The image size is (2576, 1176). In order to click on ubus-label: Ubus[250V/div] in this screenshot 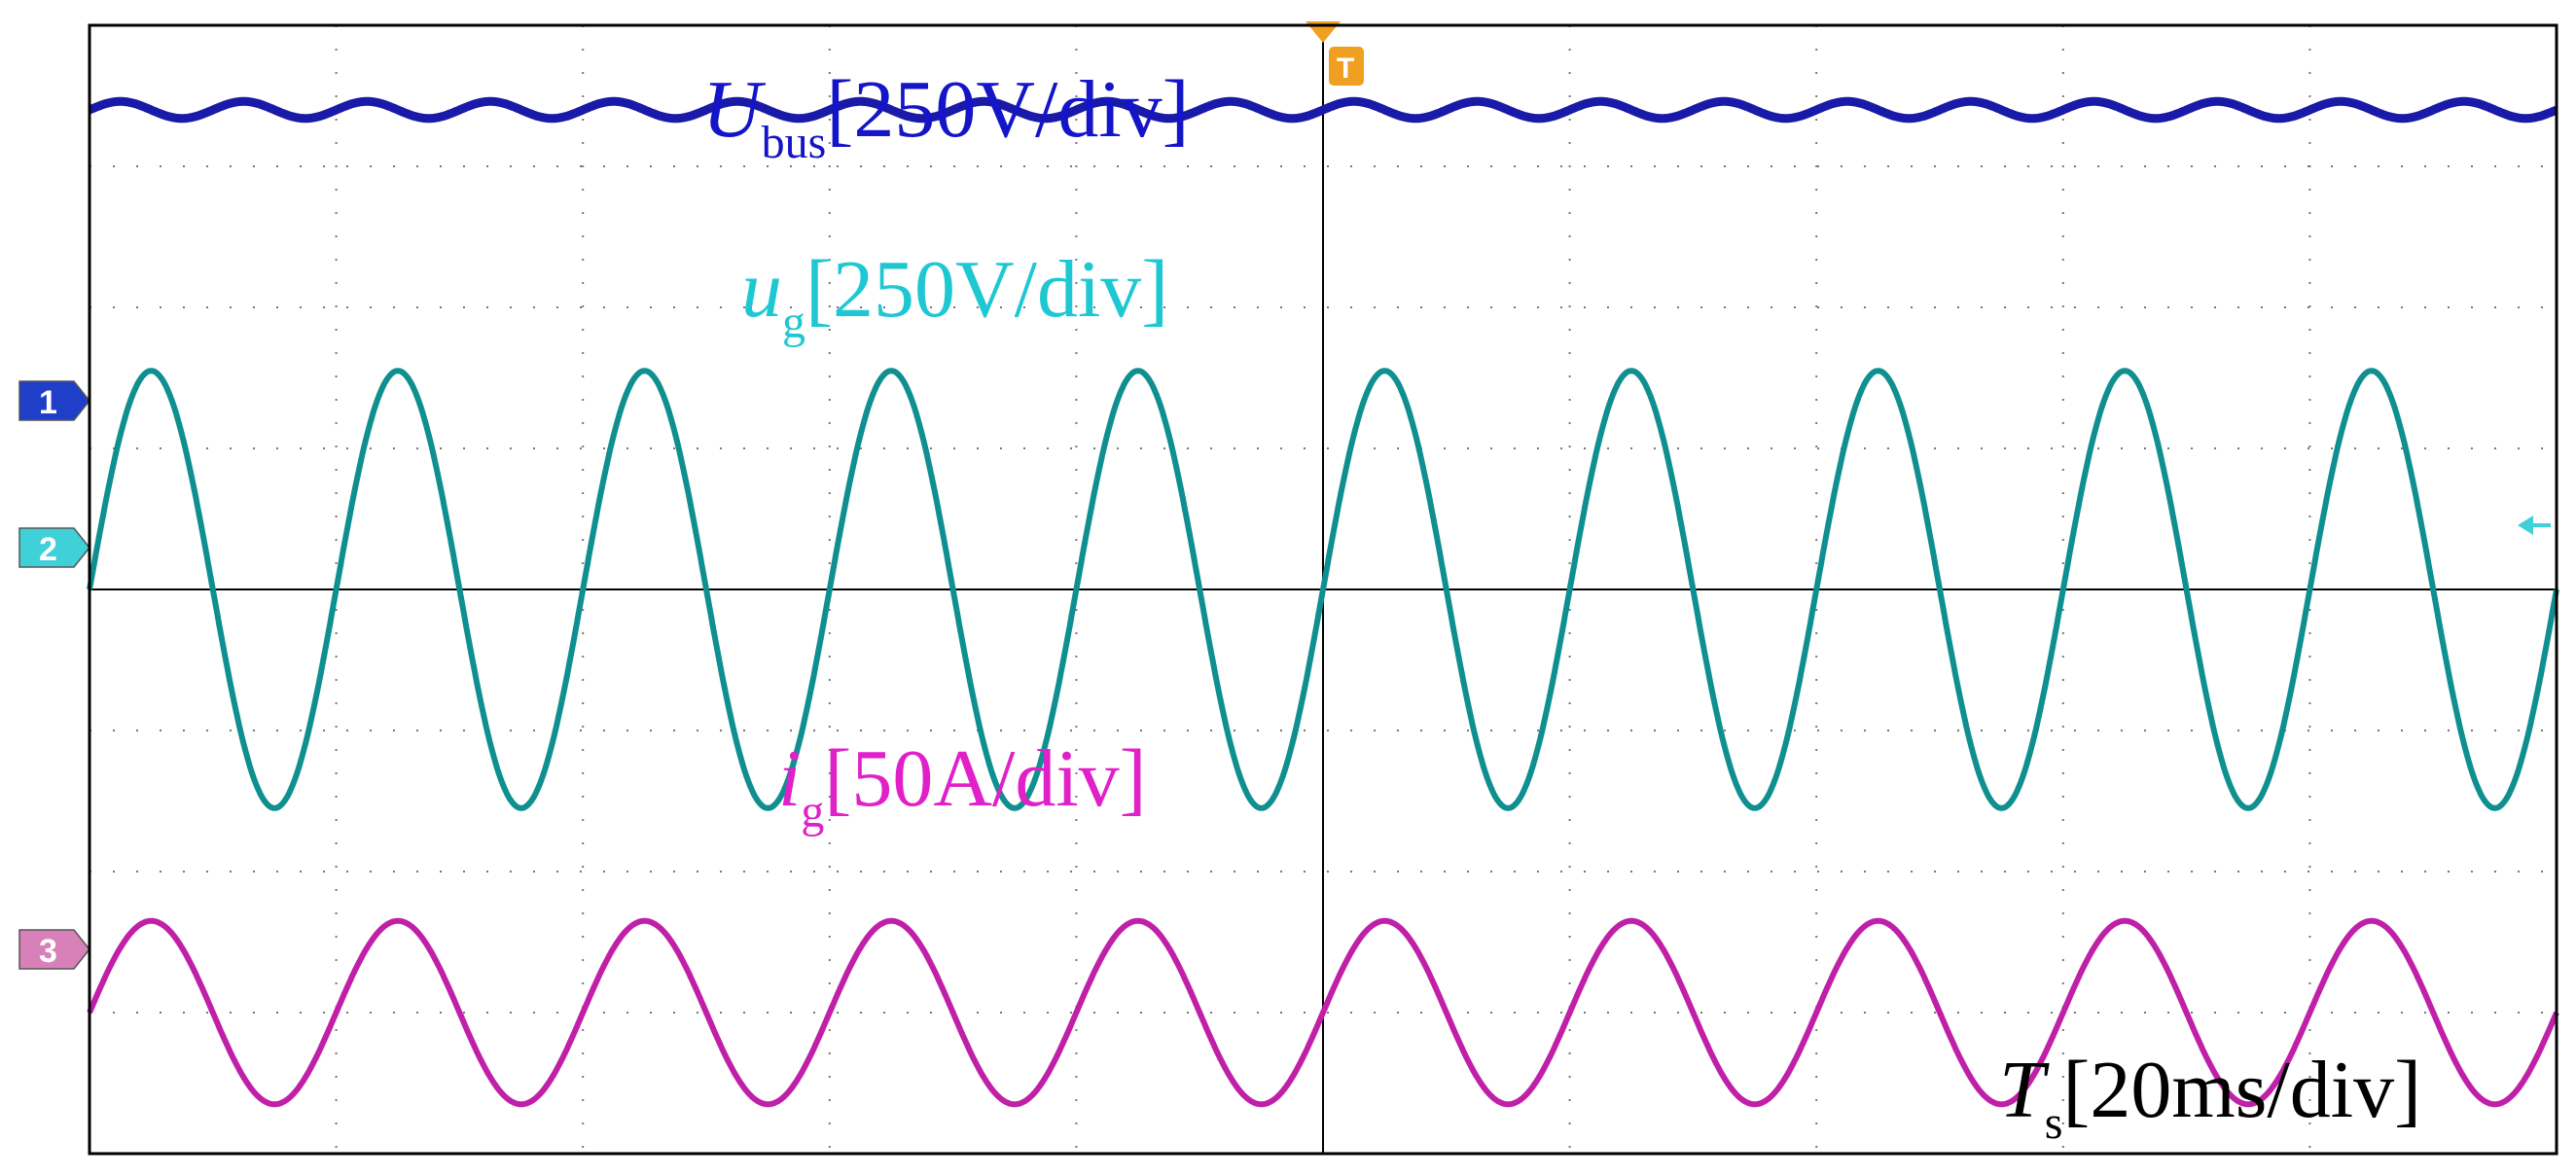, I will do `click(946, 116)`.